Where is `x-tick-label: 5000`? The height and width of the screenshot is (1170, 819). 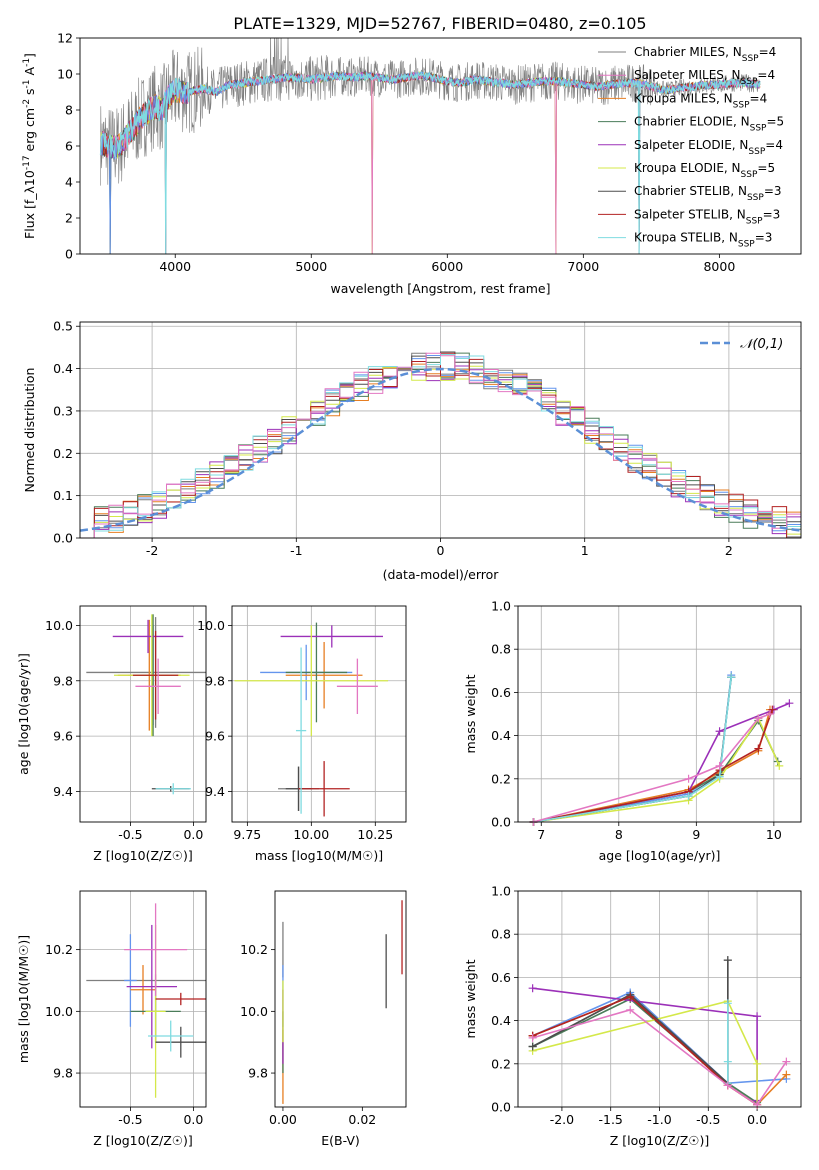 x-tick-label: 5000 is located at coordinates (311, 266).